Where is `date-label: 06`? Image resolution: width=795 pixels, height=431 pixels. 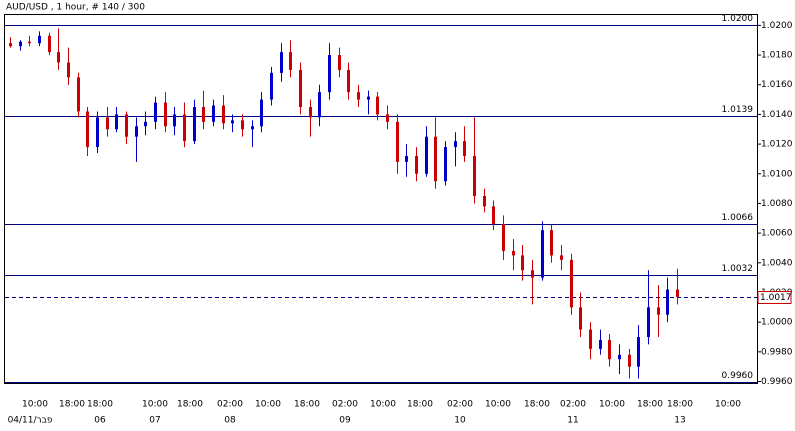
date-label: 06 is located at coordinates (100, 421).